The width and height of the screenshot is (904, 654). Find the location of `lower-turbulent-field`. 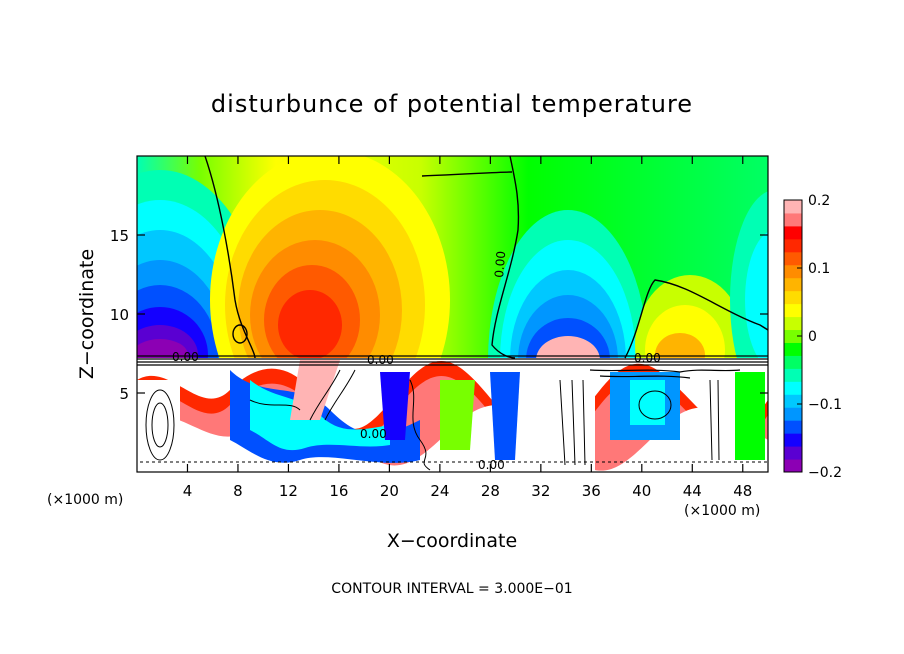

lower-turbulent-field is located at coordinates (452, 415).